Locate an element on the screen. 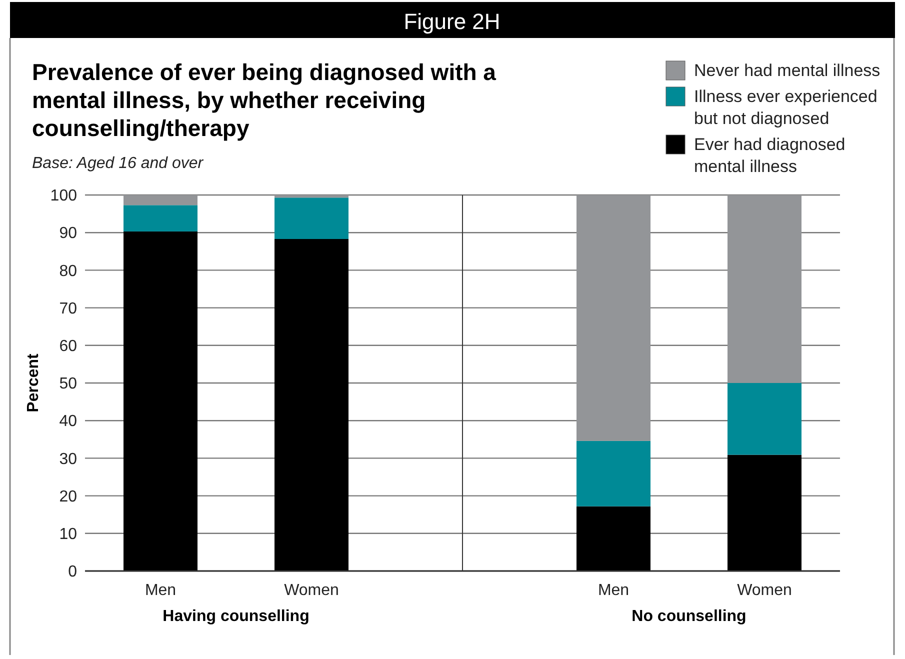  y-tick-label: 80 is located at coordinates (68, 271).